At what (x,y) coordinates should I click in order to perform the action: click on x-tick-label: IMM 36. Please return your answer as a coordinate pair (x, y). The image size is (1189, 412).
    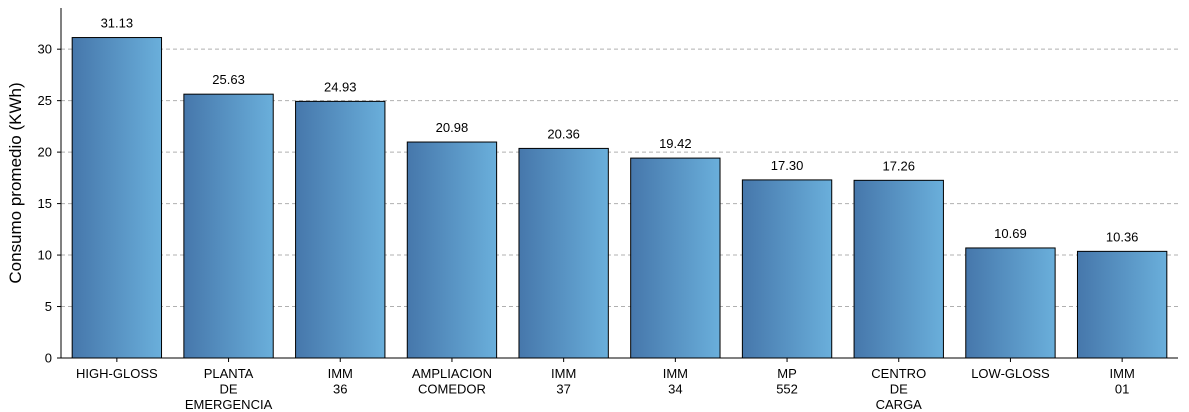
    Looking at the image, I should click on (340, 381).